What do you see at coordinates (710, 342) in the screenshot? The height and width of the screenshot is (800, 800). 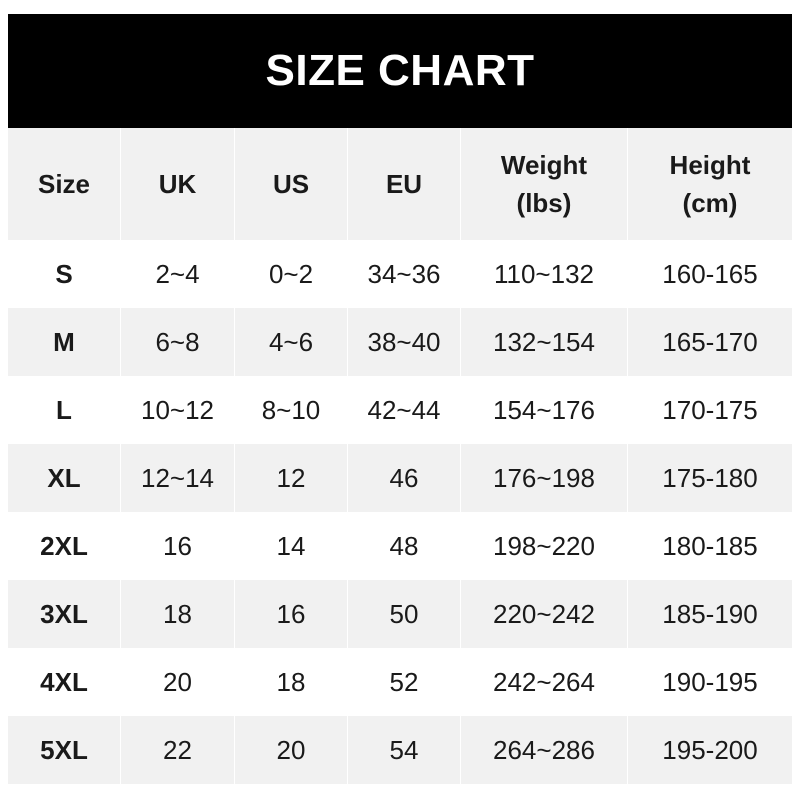 I see `table-cell: 165-170` at bounding box center [710, 342].